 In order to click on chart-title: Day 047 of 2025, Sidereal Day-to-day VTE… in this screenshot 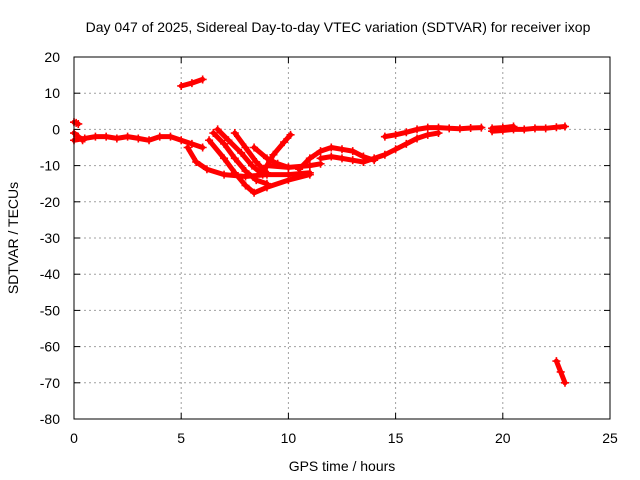, I will do `click(338, 27)`.